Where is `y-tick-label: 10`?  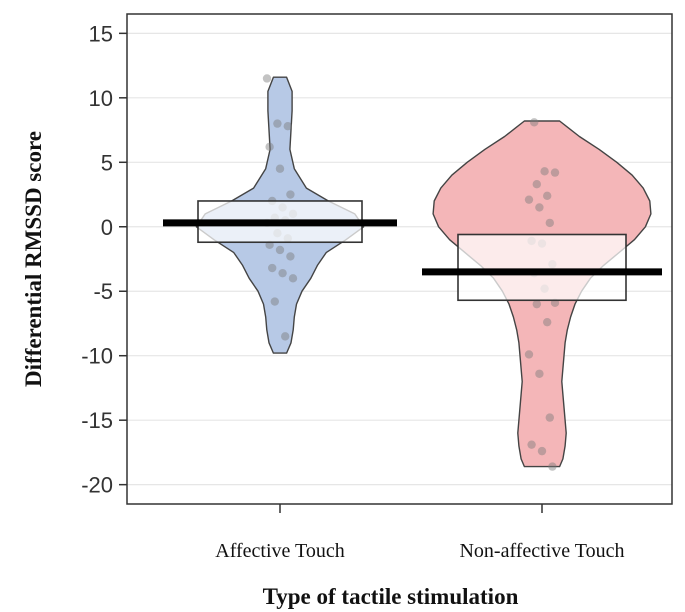 y-tick-label: 10 is located at coordinates (101, 98).